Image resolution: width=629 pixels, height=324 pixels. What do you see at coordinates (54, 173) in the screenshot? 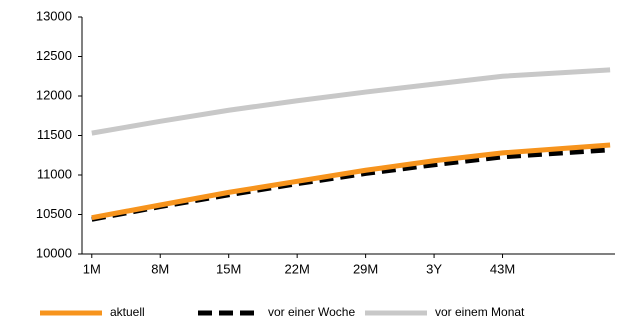
I see `y-tick-label: 11000` at bounding box center [54, 173].